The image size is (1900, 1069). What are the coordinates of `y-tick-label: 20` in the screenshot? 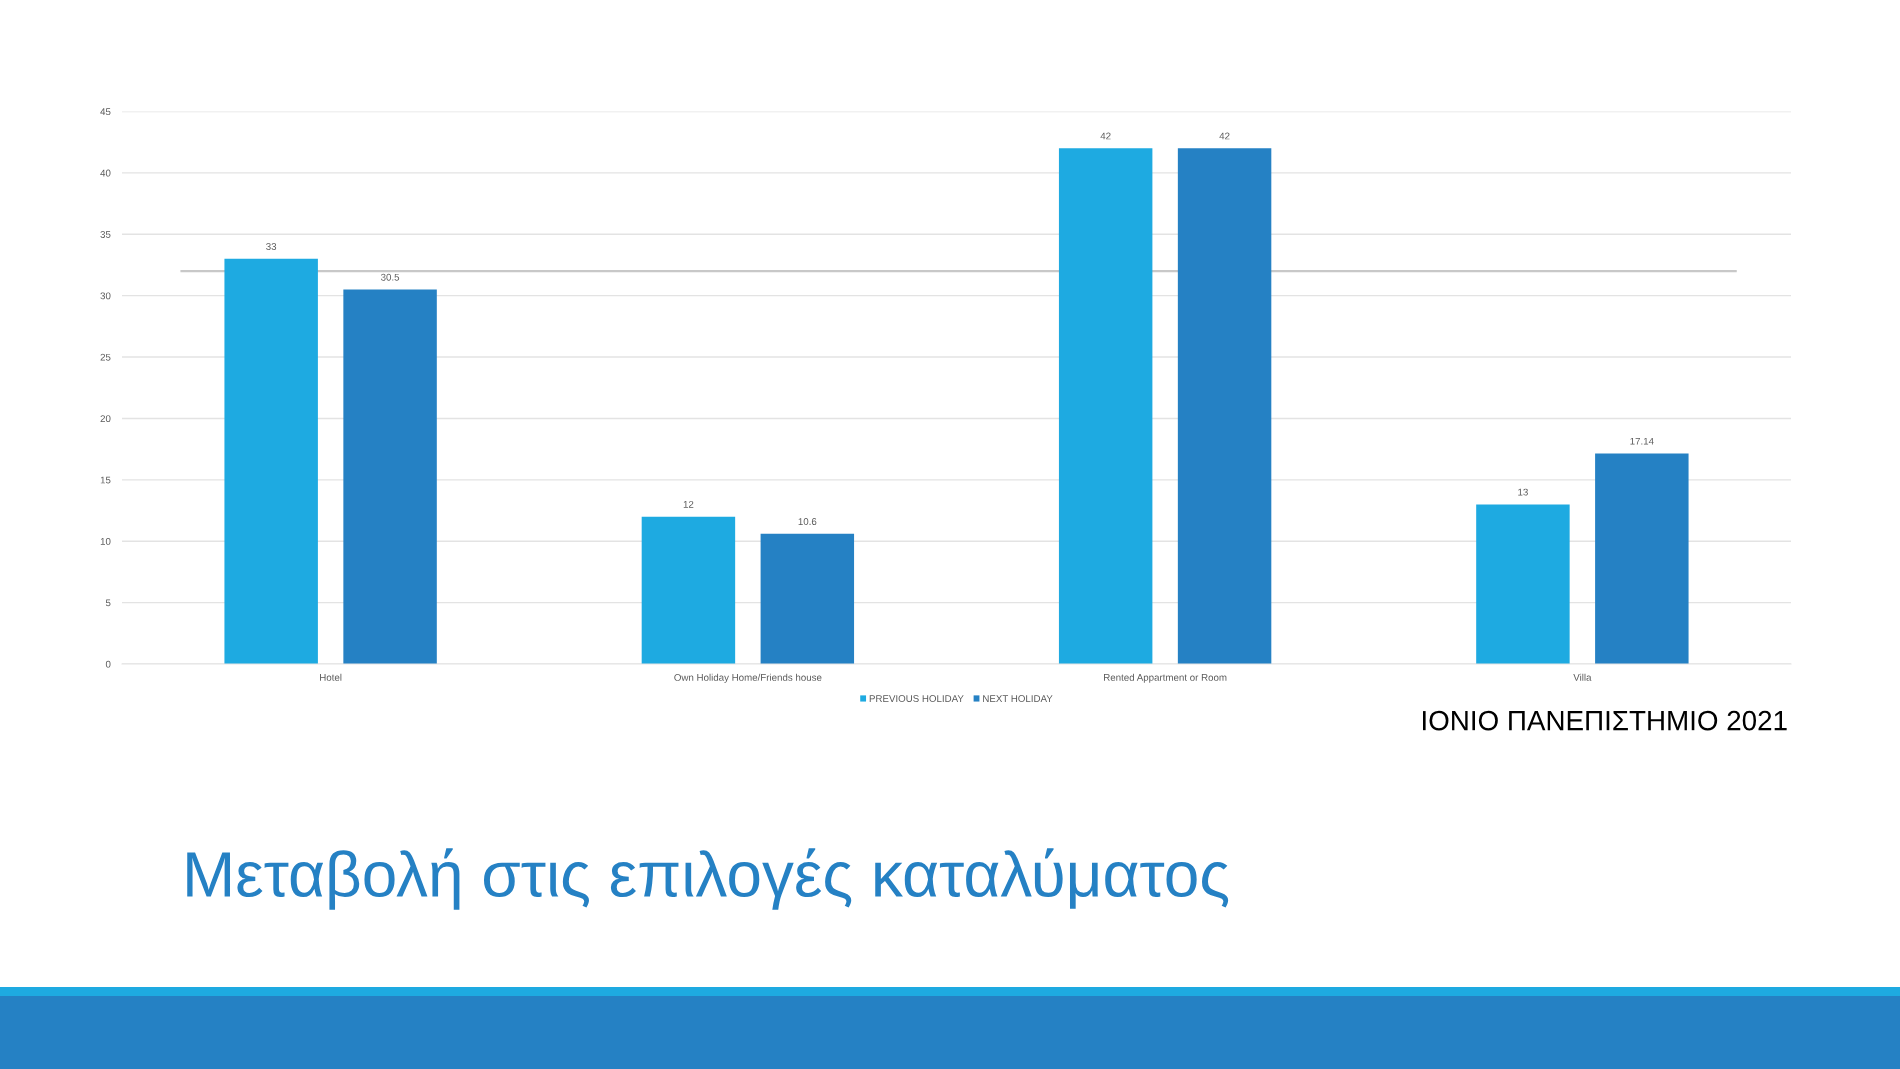 It's located at (105, 419).